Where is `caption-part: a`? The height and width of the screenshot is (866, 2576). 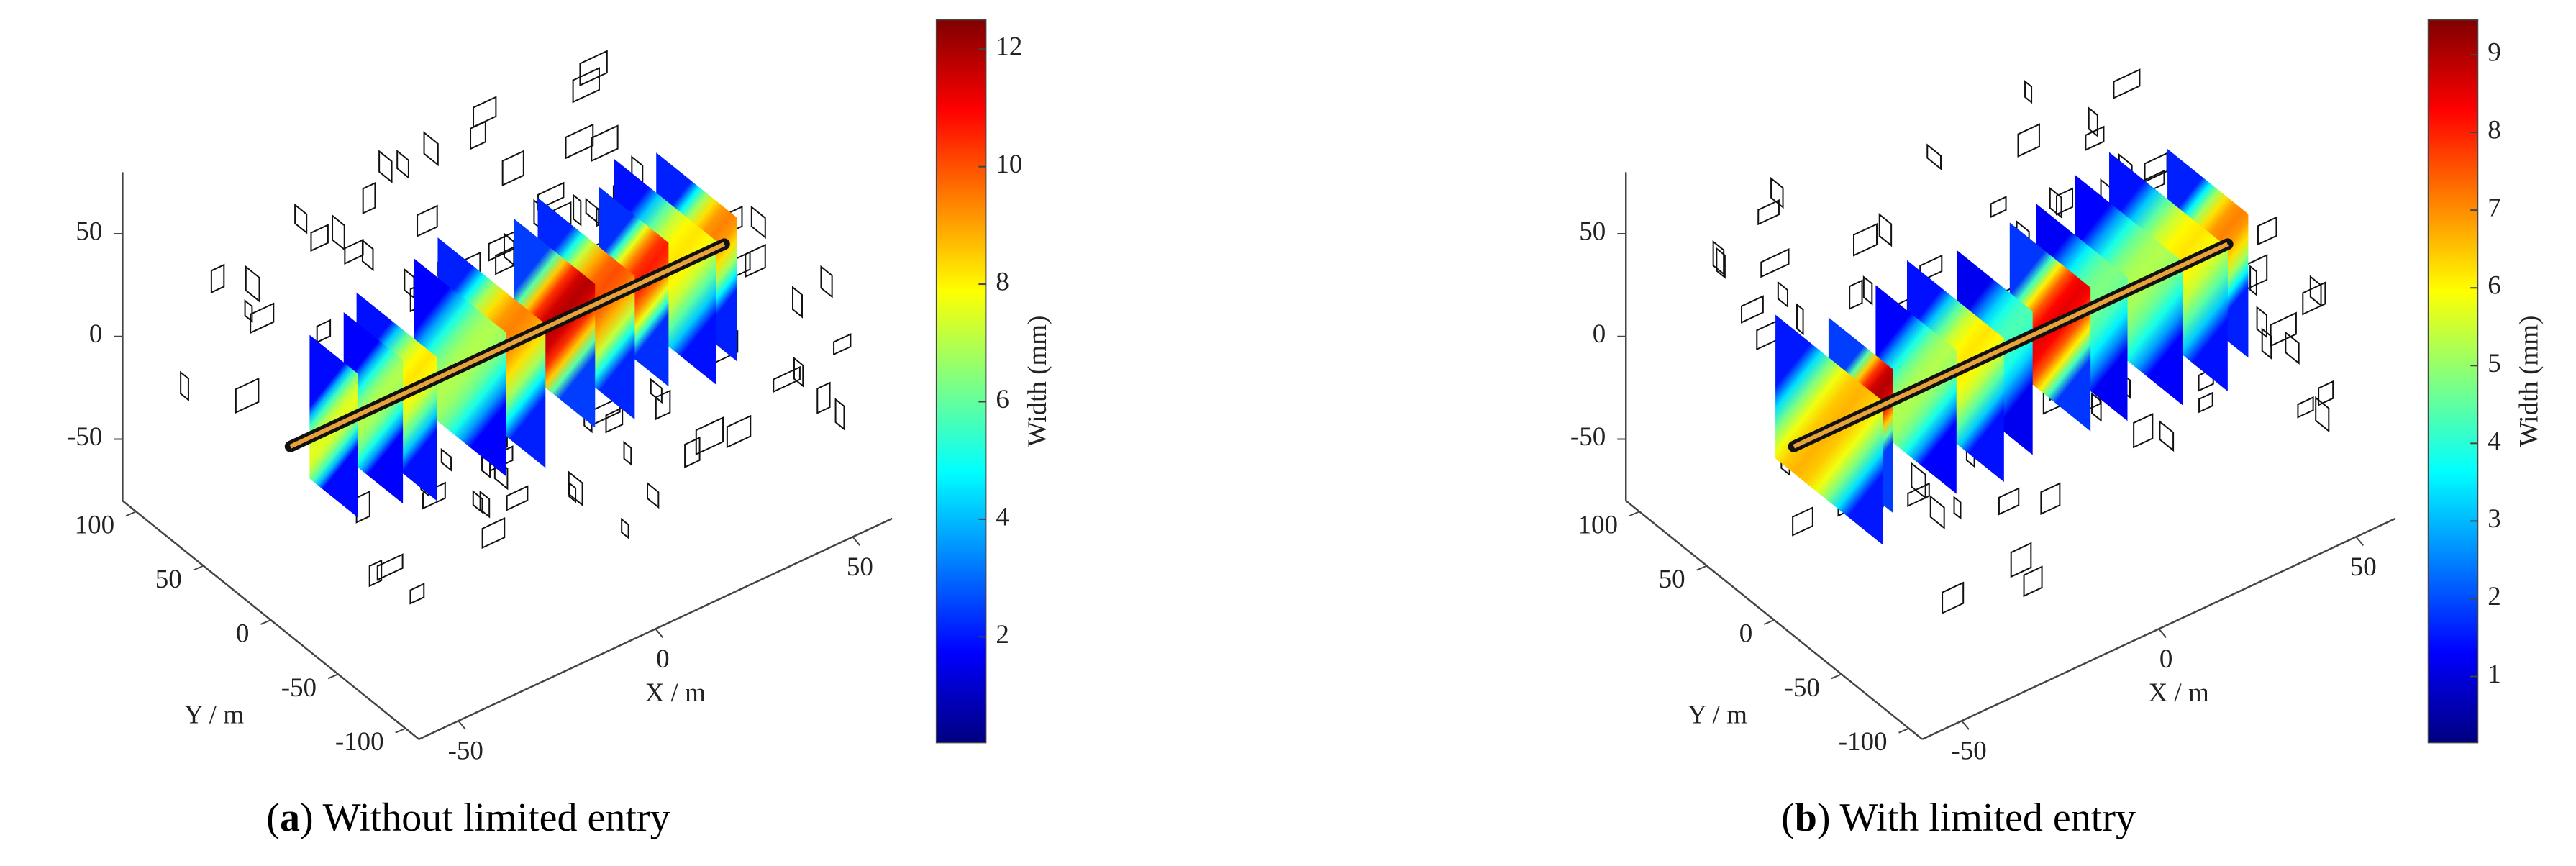 caption-part: a is located at coordinates (290, 818).